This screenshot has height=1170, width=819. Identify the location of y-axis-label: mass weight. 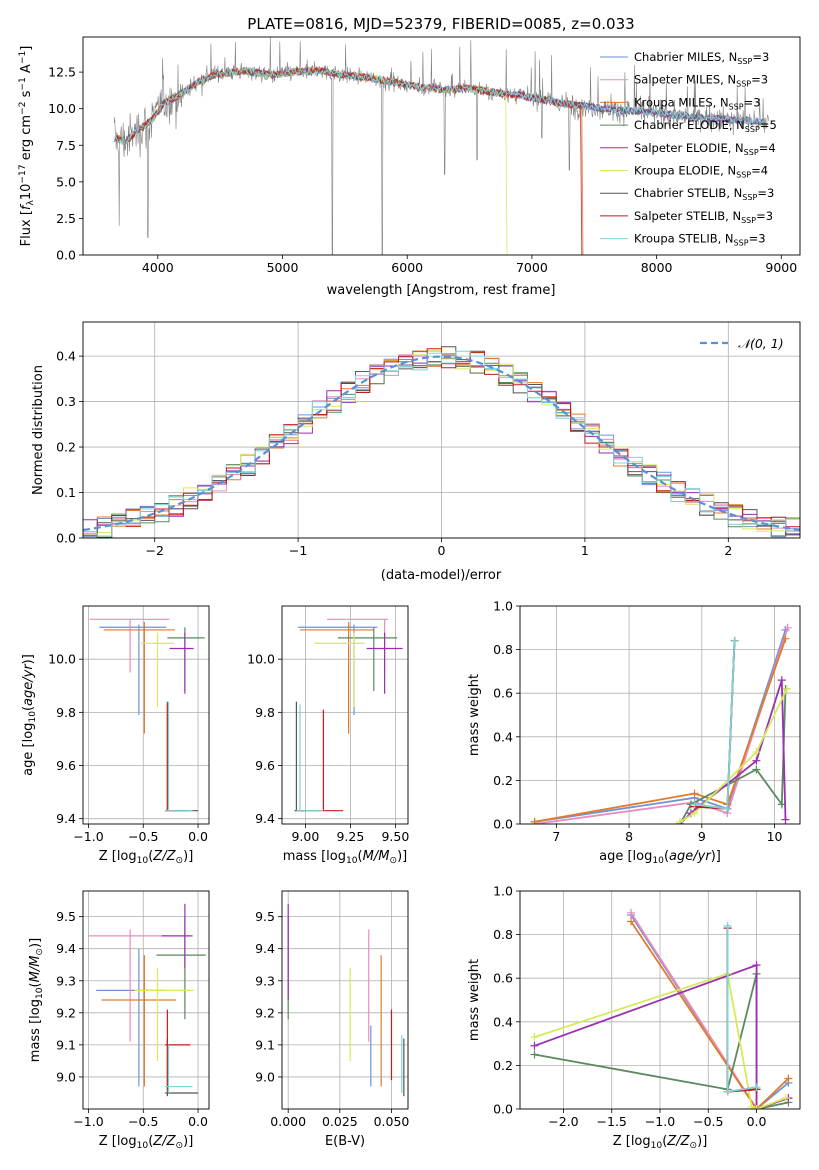
(474, 1000).